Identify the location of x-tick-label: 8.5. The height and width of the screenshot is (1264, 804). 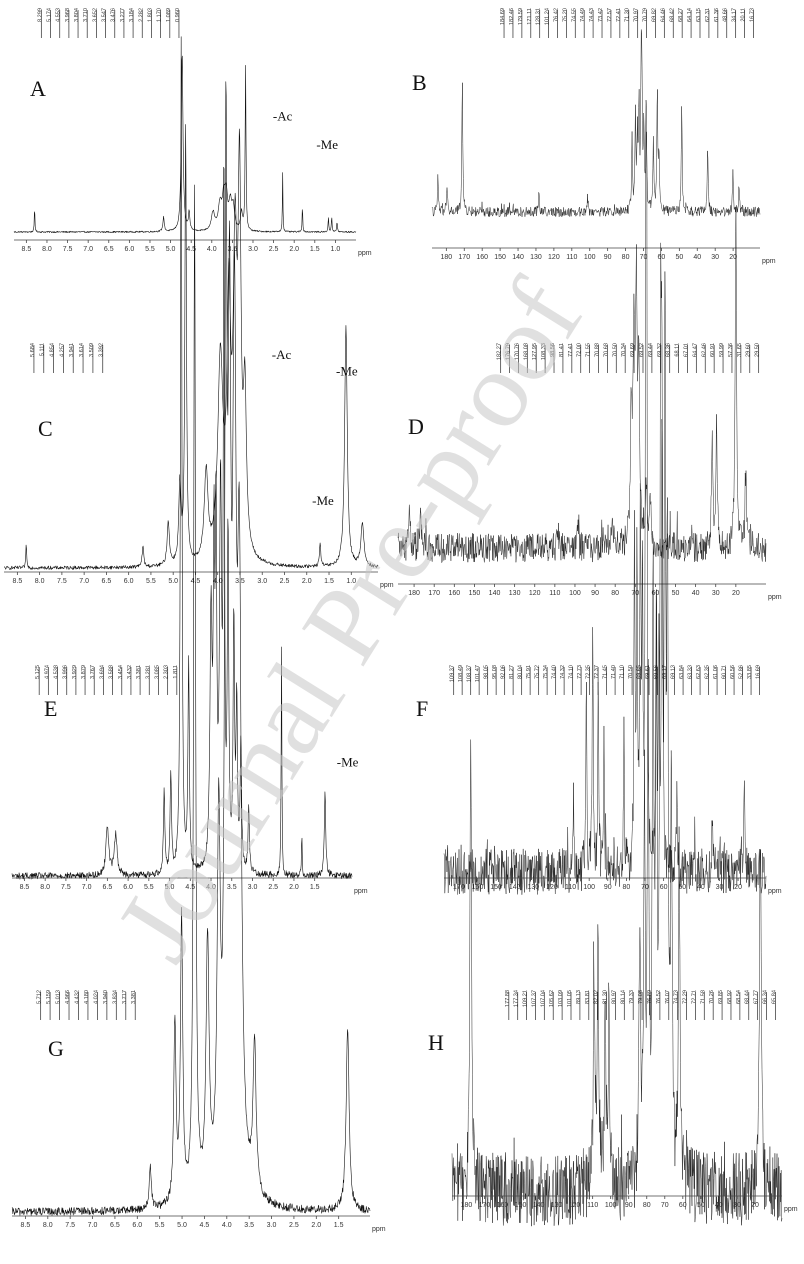
(26, 1225).